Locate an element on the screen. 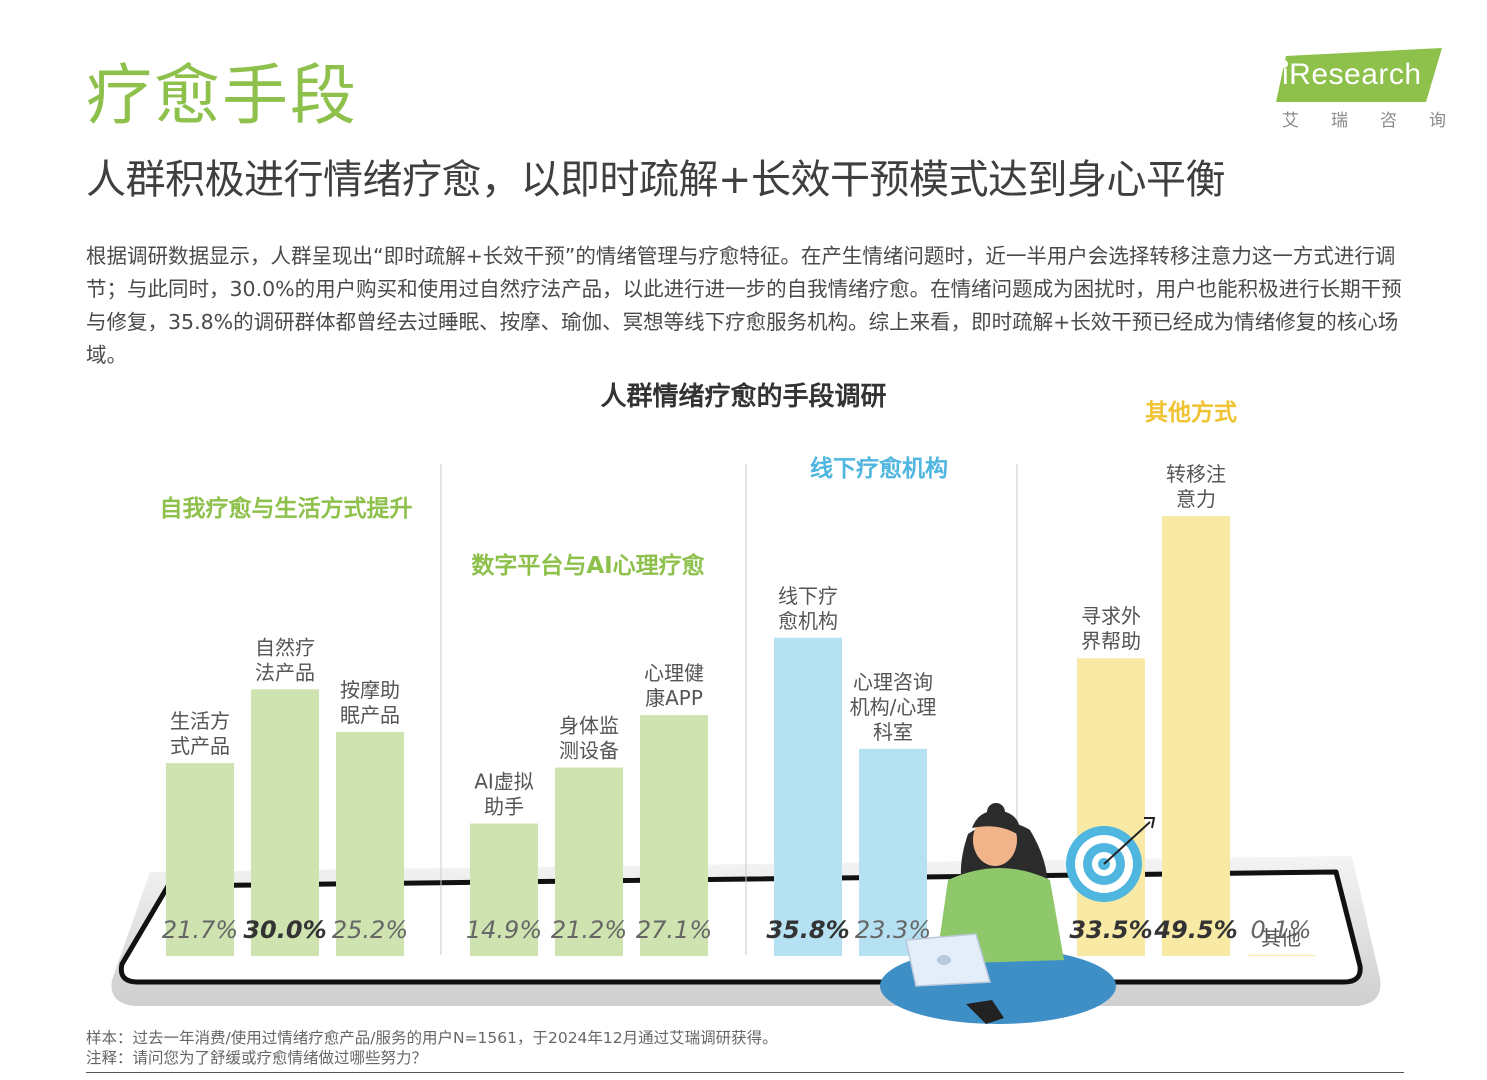 The height and width of the screenshot is (1080, 1487). value-label: 21.2% is located at coordinates (589, 930).